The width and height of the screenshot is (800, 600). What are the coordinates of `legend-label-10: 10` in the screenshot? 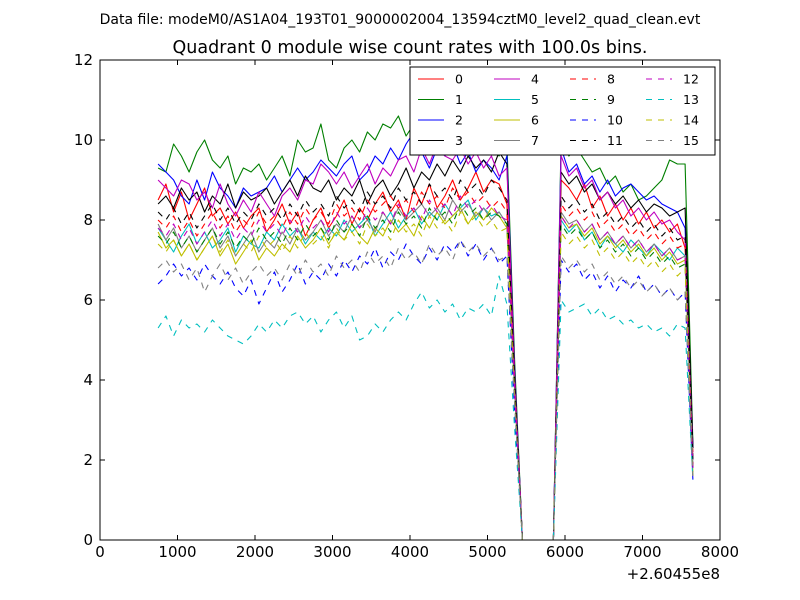 It's located at (615, 120).